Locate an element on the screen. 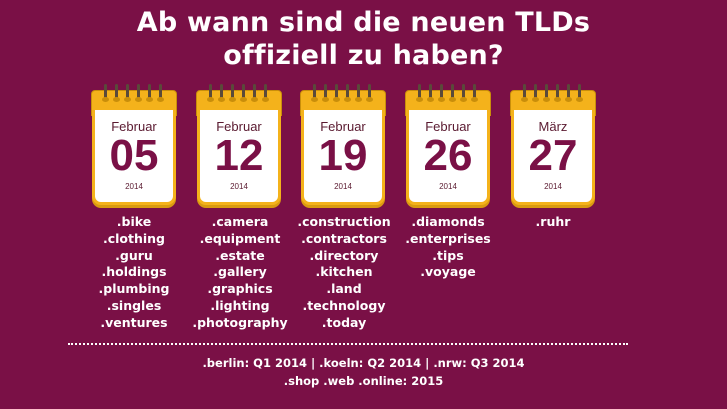  domain-item: .ruhr is located at coordinates (553, 221).